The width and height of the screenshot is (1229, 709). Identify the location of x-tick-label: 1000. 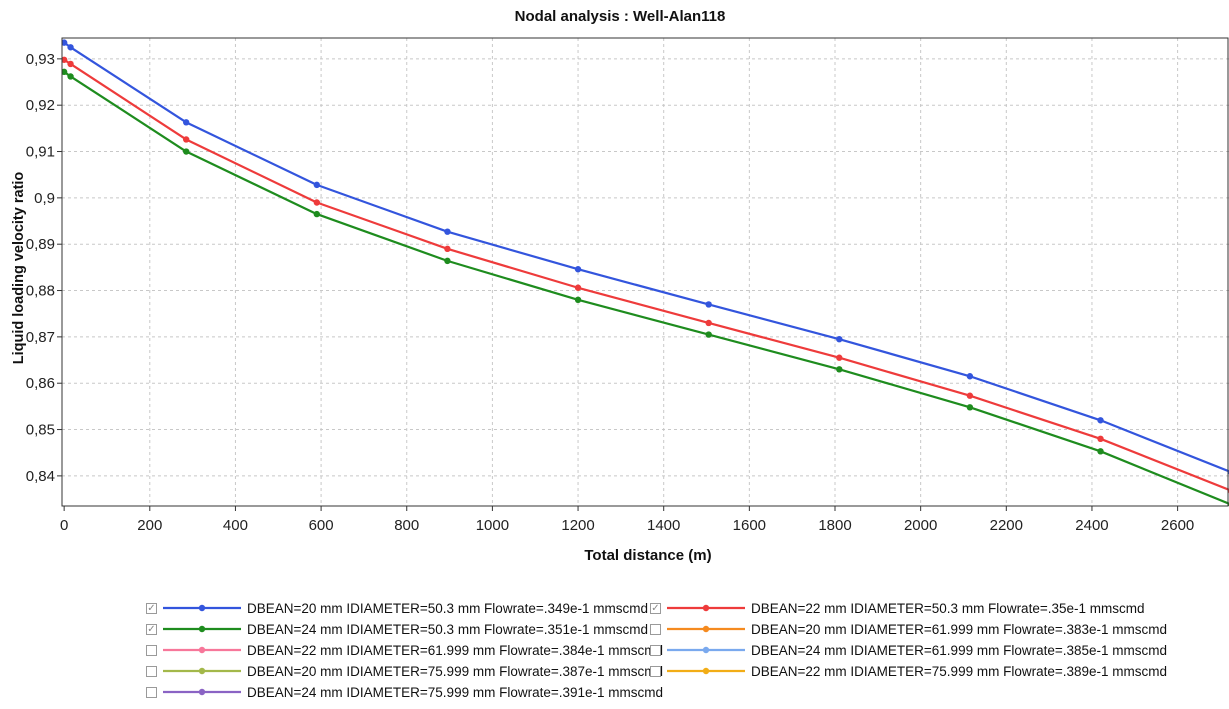
(492, 525).